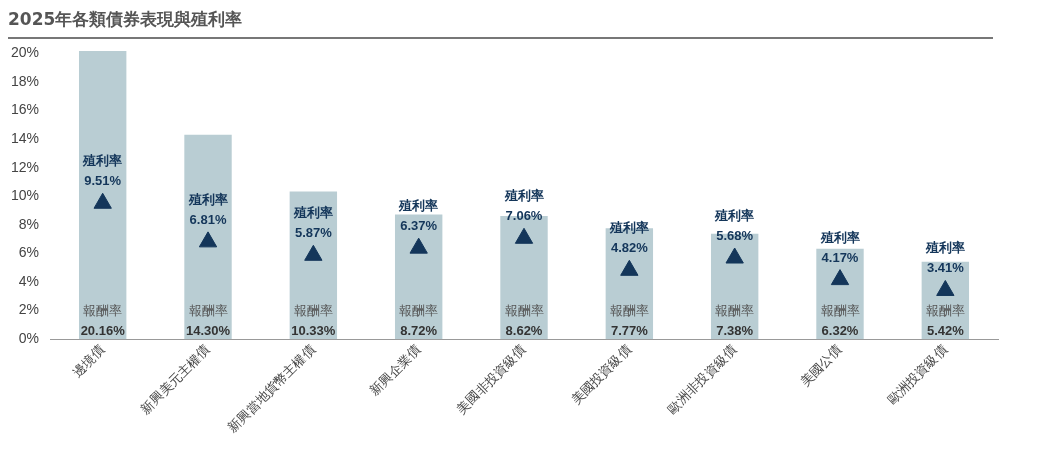 Image resolution: width=1048 pixels, height=453 pixels. What do you see at coordinates (25, 52) in the screenshot?
I see `y-tick-label: 20%` at bounding box center [25, 52].